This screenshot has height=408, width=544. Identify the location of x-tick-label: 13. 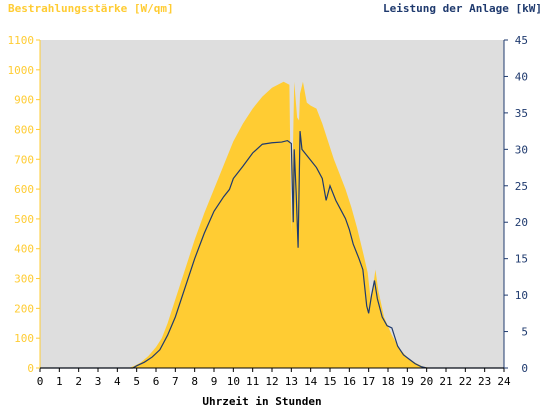
(291, 381).